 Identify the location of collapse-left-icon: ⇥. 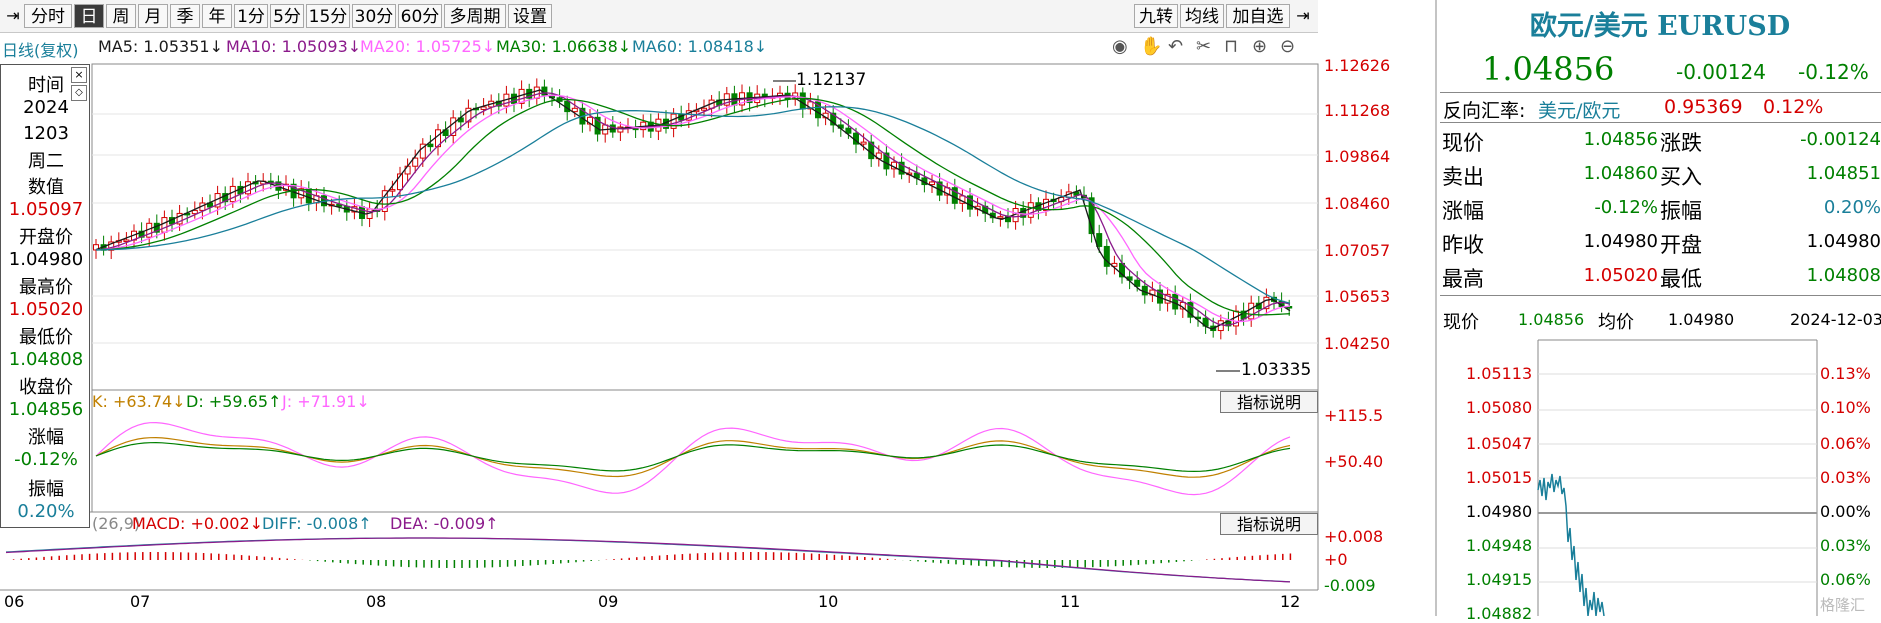
(13, 15).